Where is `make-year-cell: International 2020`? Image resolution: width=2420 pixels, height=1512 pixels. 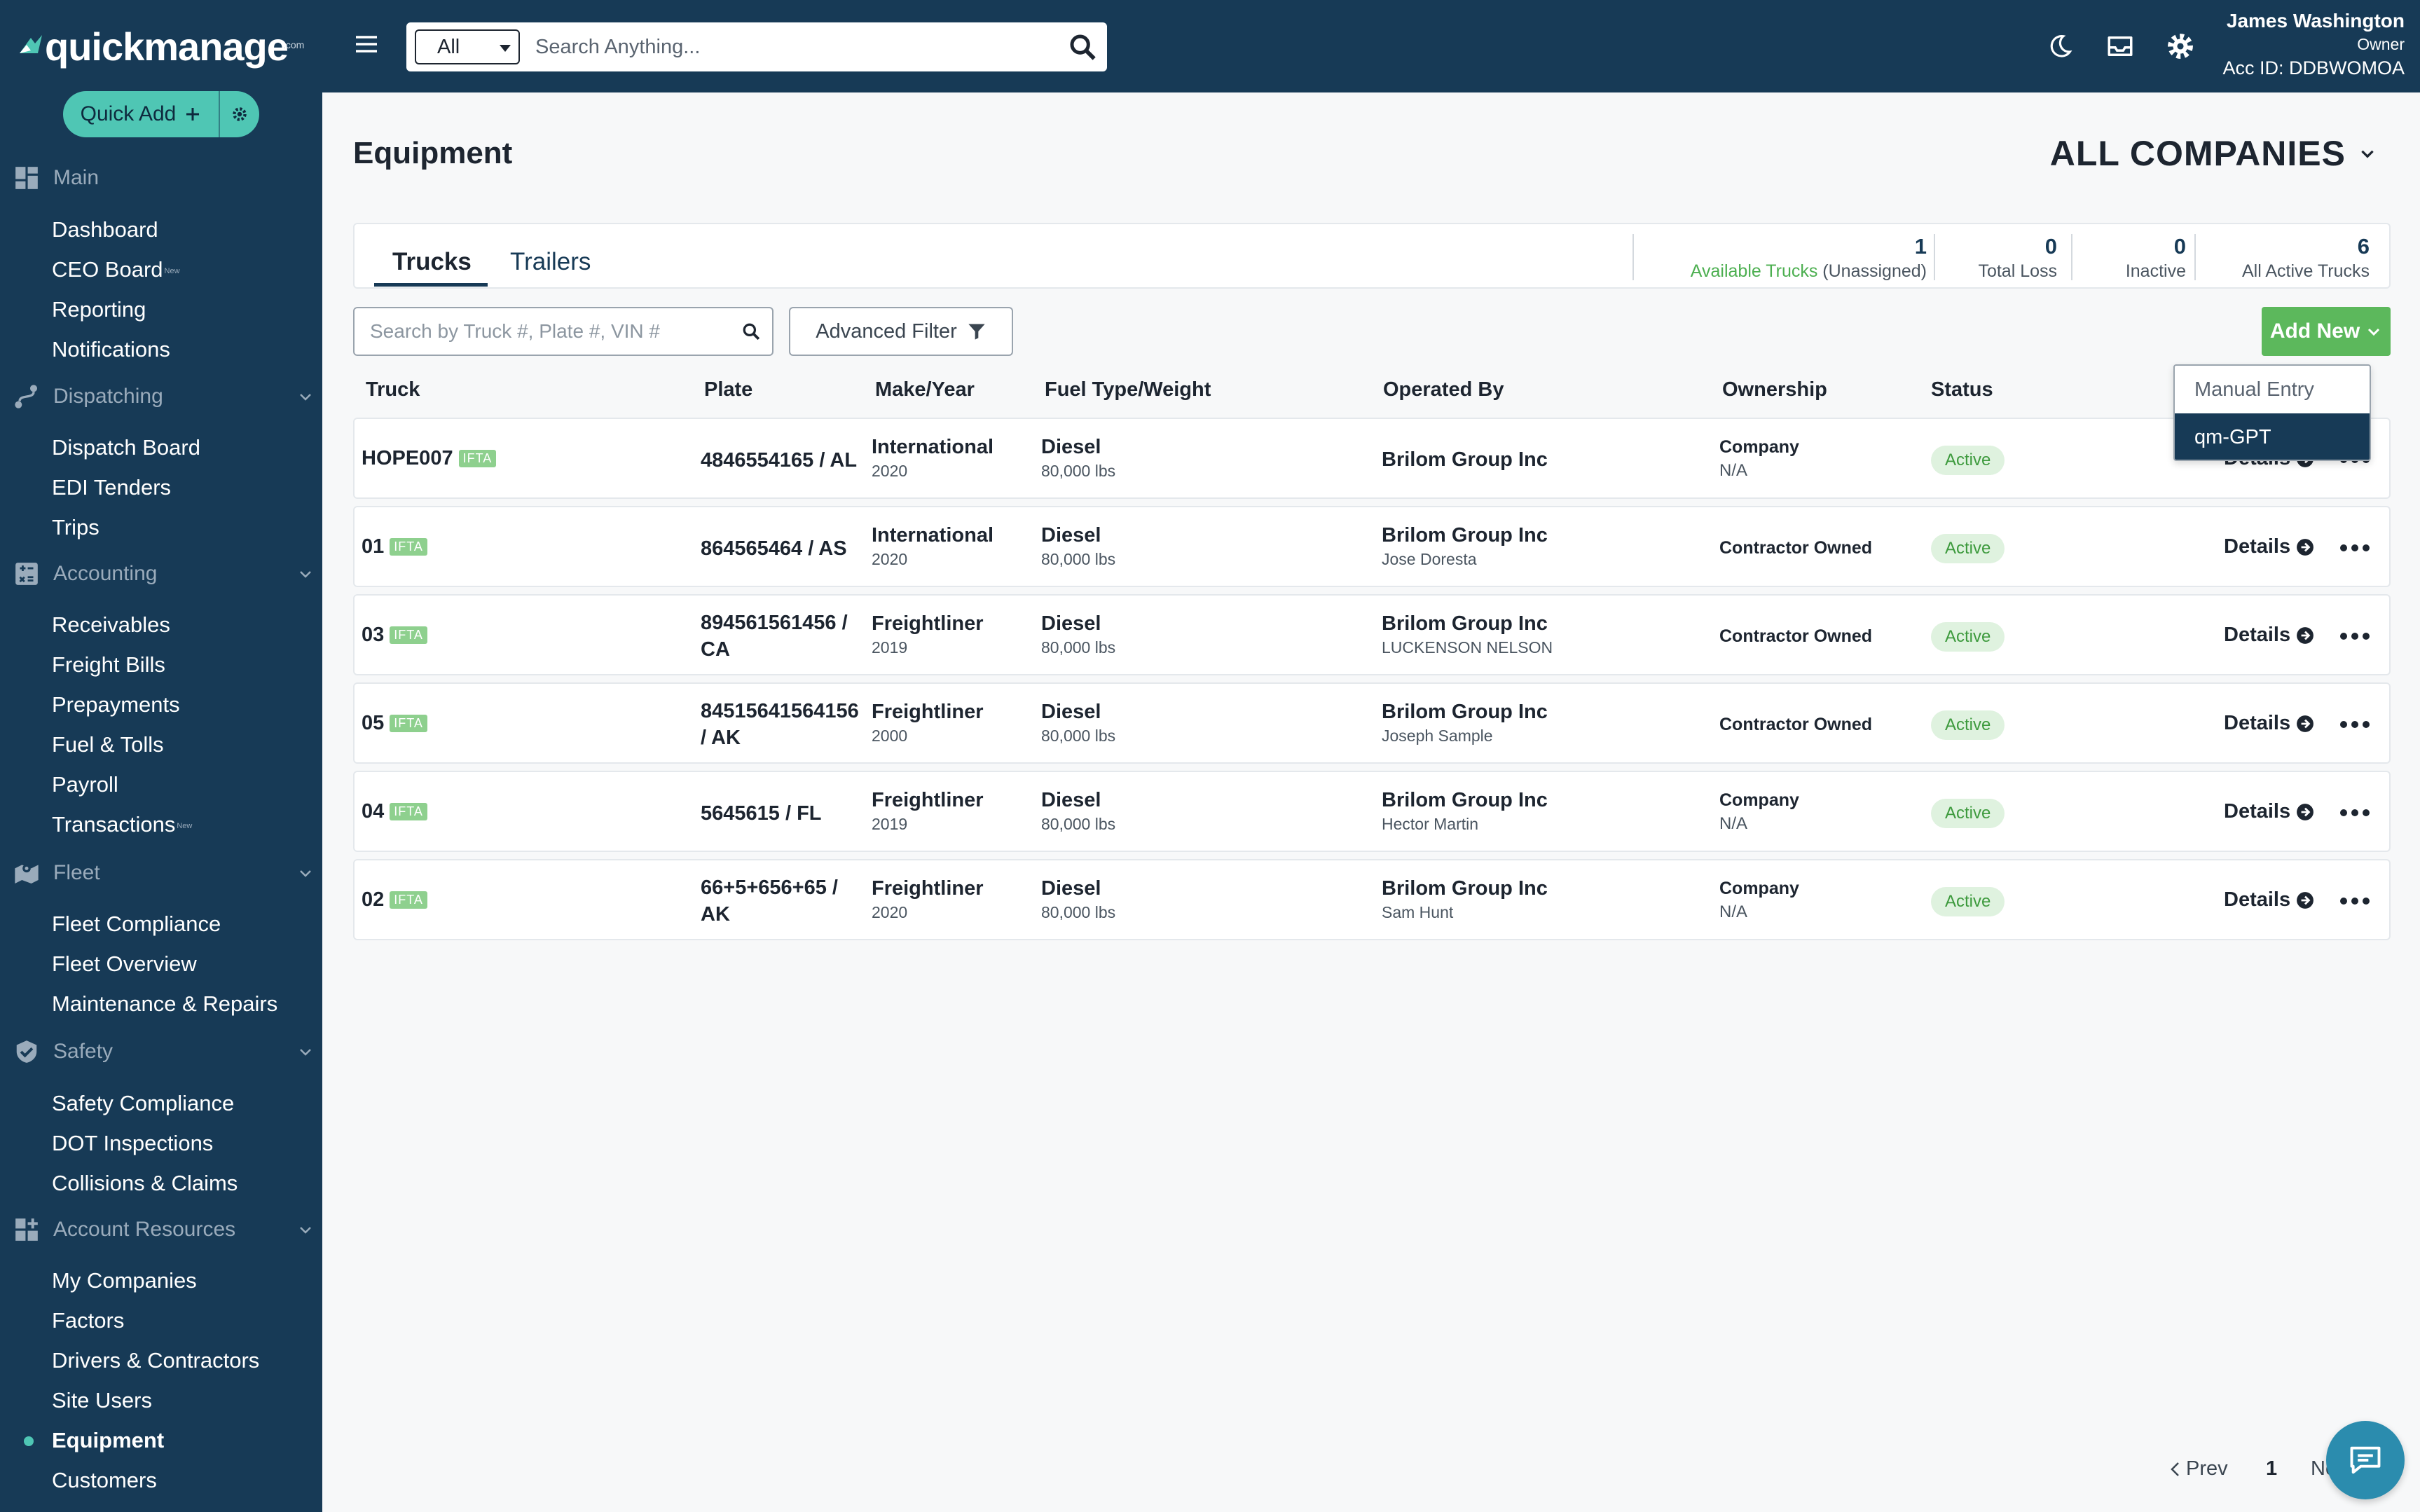 make-year-cell: International 2020 is located at coordinates (933, 546).